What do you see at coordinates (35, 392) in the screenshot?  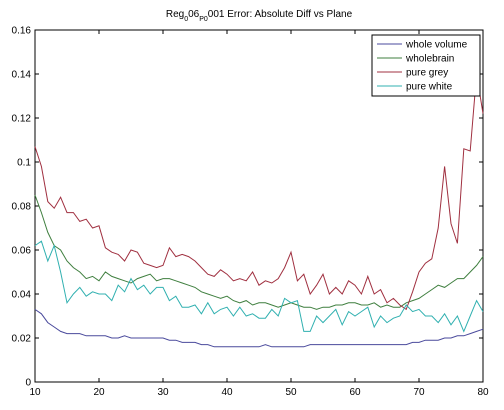 I see `x-tick-label: 10` at bounding box center [35, 392].